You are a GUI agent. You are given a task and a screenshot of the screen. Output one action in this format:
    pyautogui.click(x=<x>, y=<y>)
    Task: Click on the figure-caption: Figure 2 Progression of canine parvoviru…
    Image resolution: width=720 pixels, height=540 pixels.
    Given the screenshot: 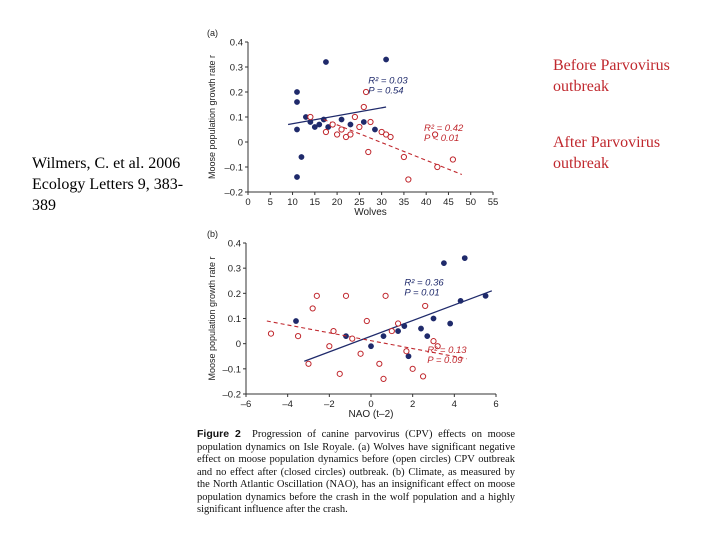 What is the action you would take?
    pyautogui.click(x=356, y=472)
    